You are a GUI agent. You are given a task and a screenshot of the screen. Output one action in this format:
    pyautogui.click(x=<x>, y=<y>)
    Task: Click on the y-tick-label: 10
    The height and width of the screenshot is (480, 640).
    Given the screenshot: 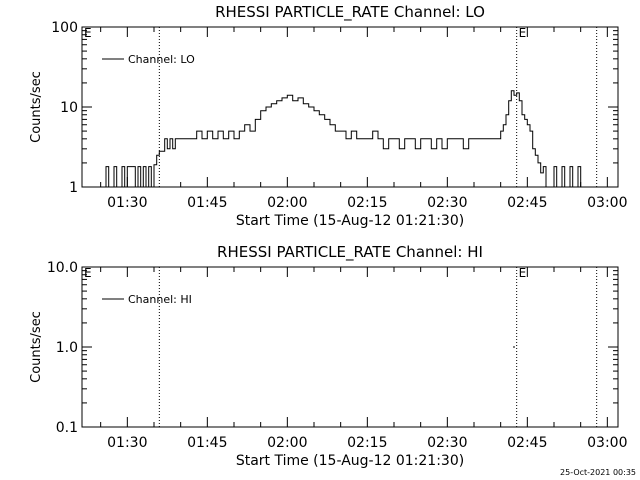 What is the action you would take?
    pyautogui.click(x=69, y=108)
    